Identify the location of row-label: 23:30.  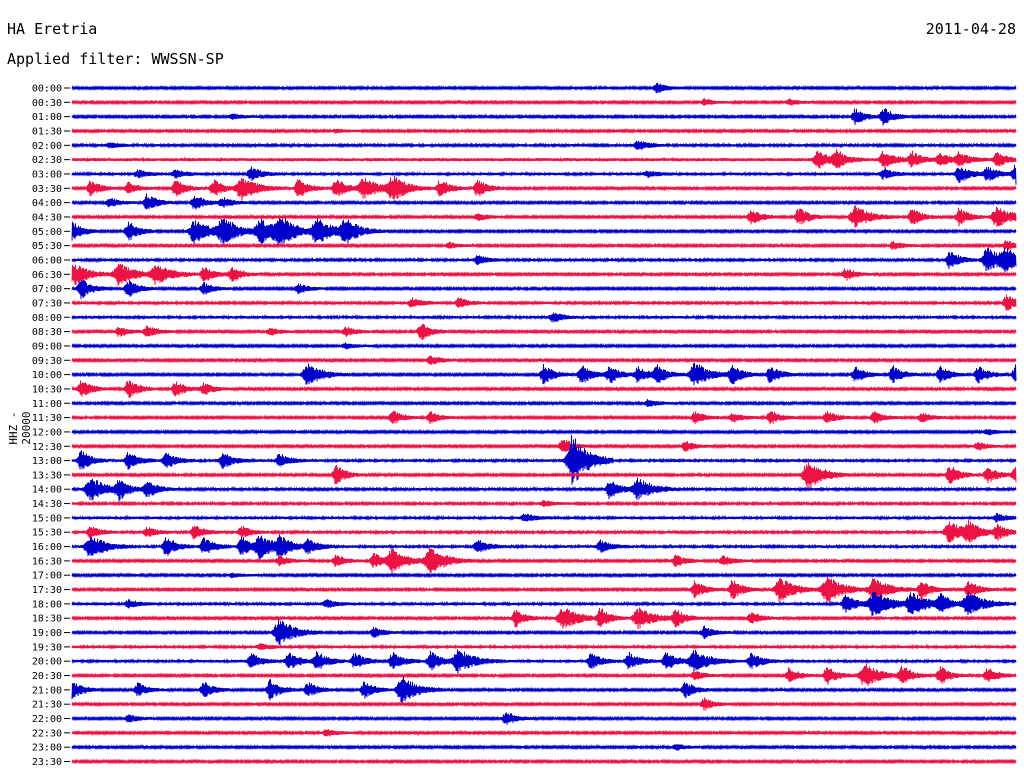
(47, 762).